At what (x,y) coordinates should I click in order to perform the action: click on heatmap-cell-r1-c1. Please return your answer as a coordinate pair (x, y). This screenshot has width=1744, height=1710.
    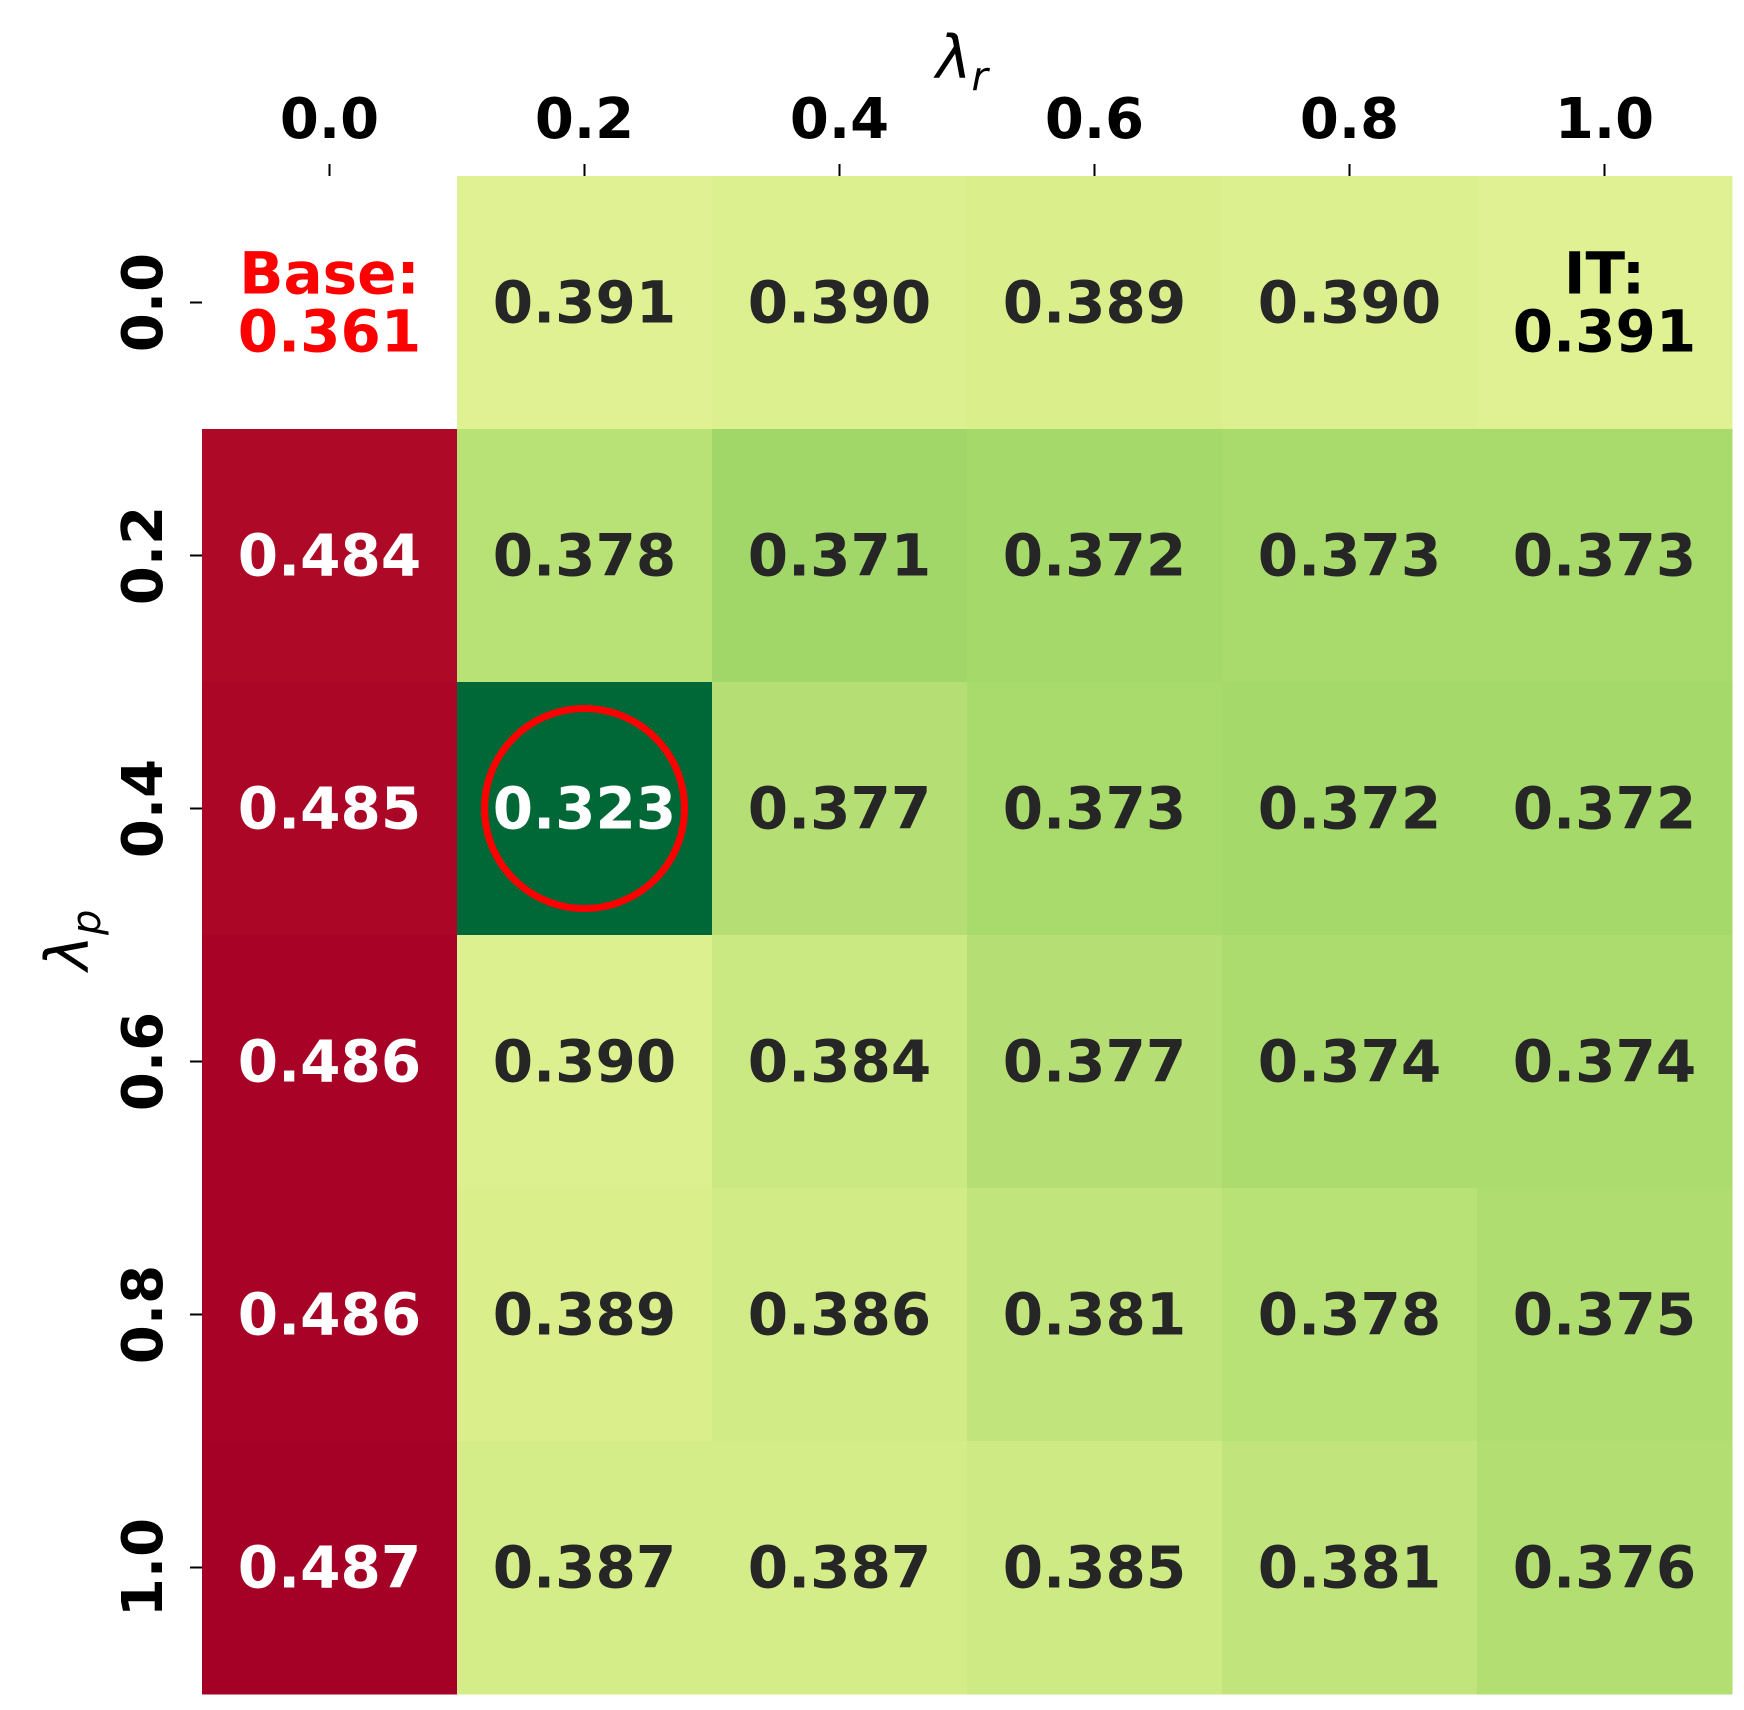
    Looking at the image, I should click on (585, 556).